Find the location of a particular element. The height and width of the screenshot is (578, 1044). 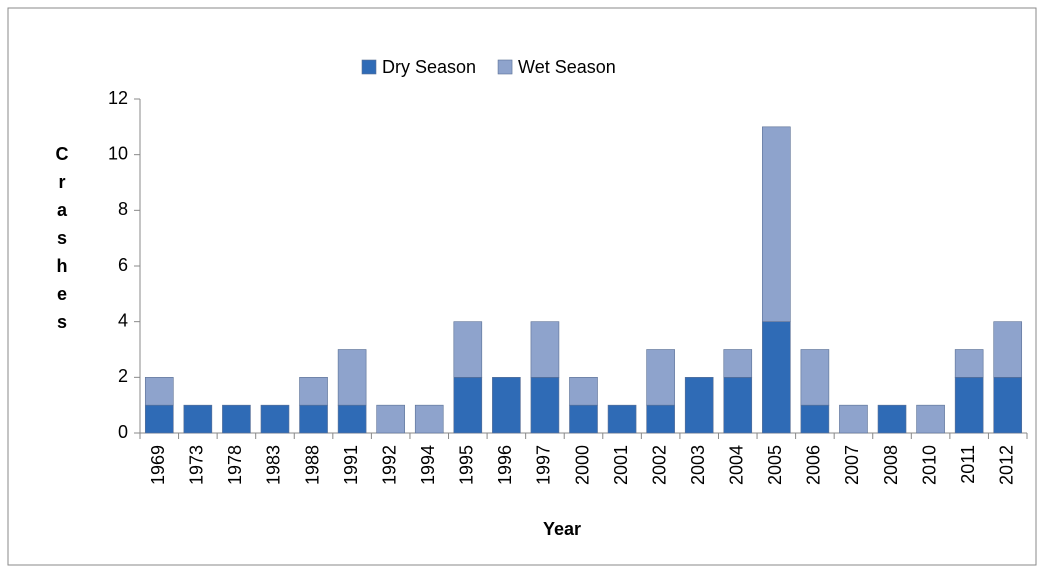

legend-label: Dry Season is located at coordinates (429, 67).